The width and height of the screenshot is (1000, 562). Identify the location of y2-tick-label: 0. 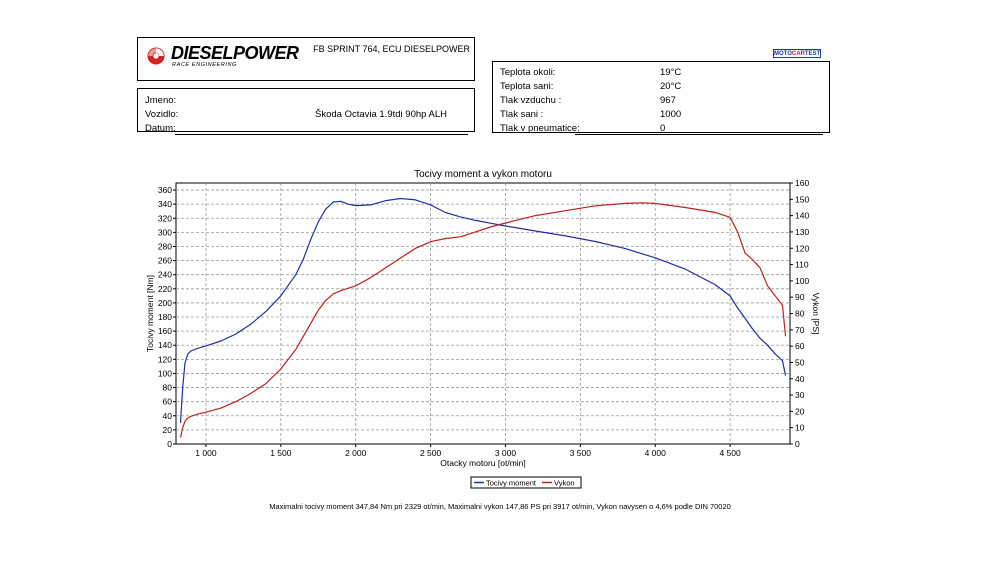
(797, 444).